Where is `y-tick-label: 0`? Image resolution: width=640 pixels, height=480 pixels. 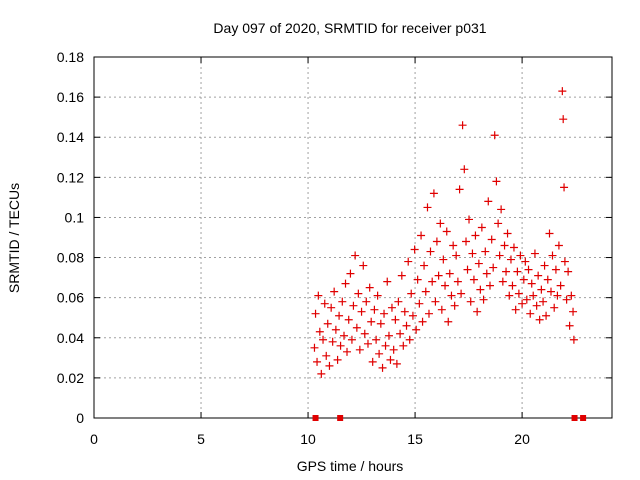
y-tick-label: 0 is located at coordinates (80, 418).